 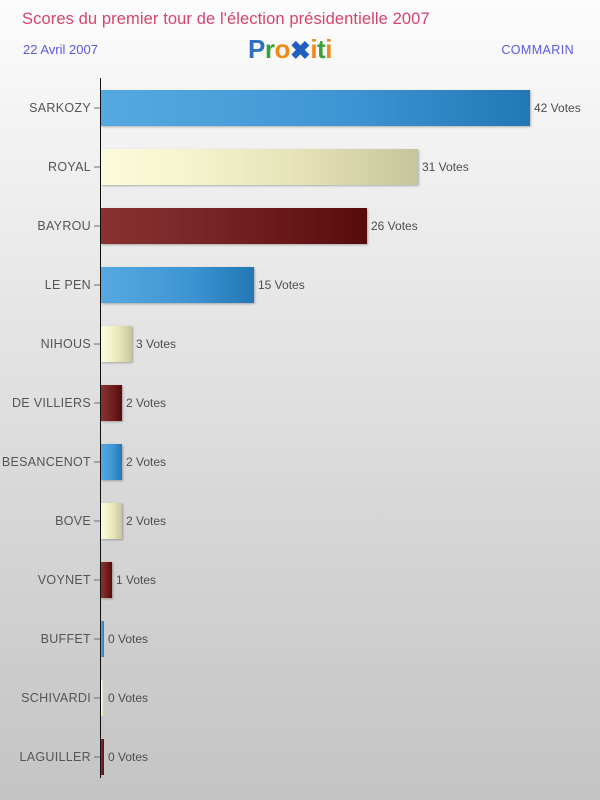 What do you see at coordinates (60, 107) in the screenshot?
I see `candidate-label: SARKOZY` at bounding box center [60, 107].